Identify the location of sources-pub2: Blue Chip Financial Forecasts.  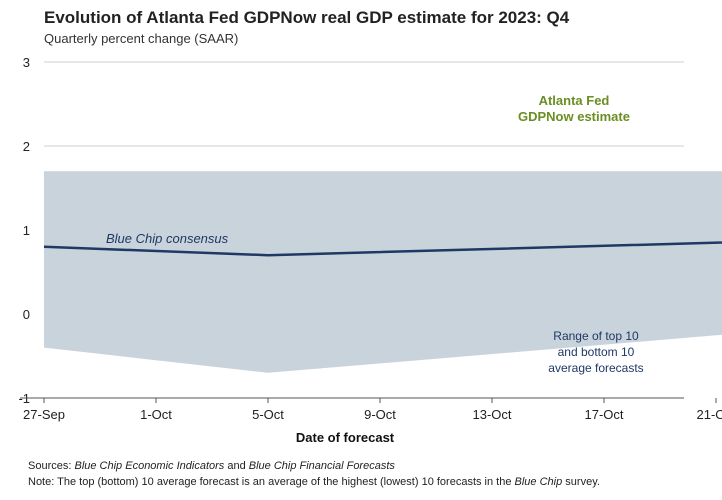
(321, 466).